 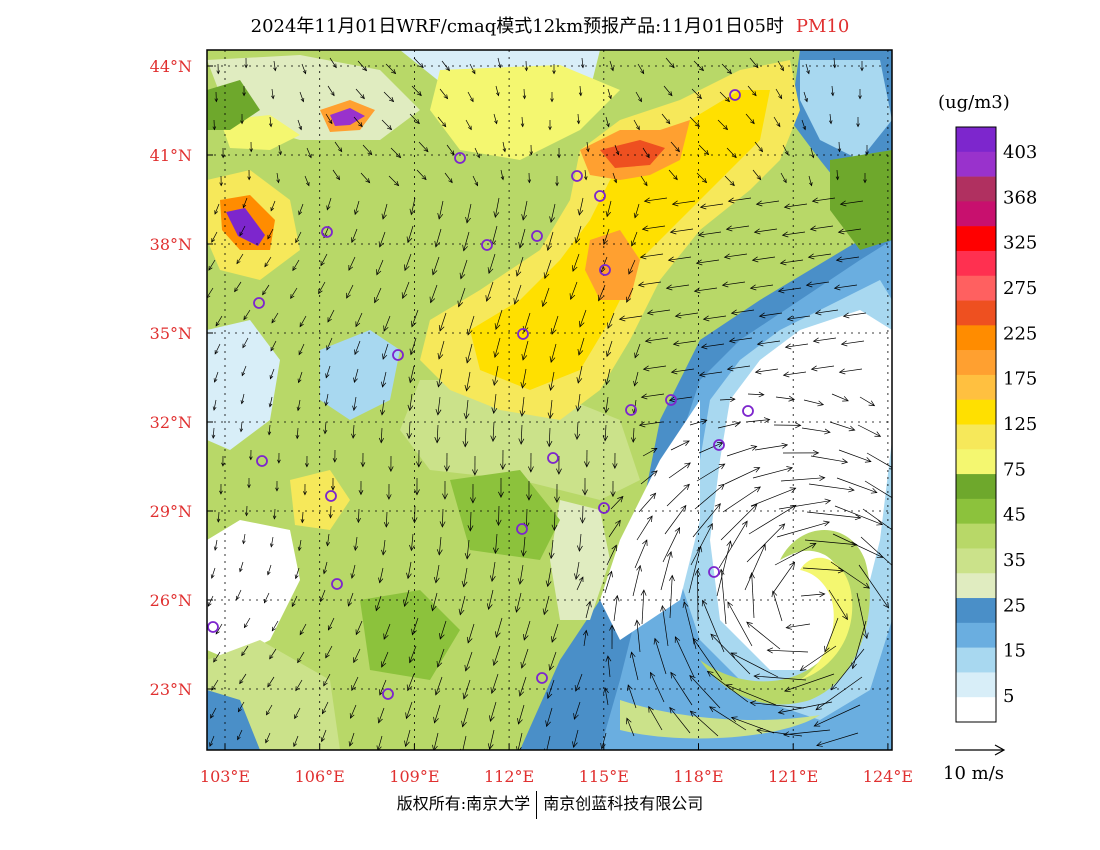 What do you see at coordinates (976, 424) in the screenshot?
I see `colorbar` at bounding box center [976, 424].